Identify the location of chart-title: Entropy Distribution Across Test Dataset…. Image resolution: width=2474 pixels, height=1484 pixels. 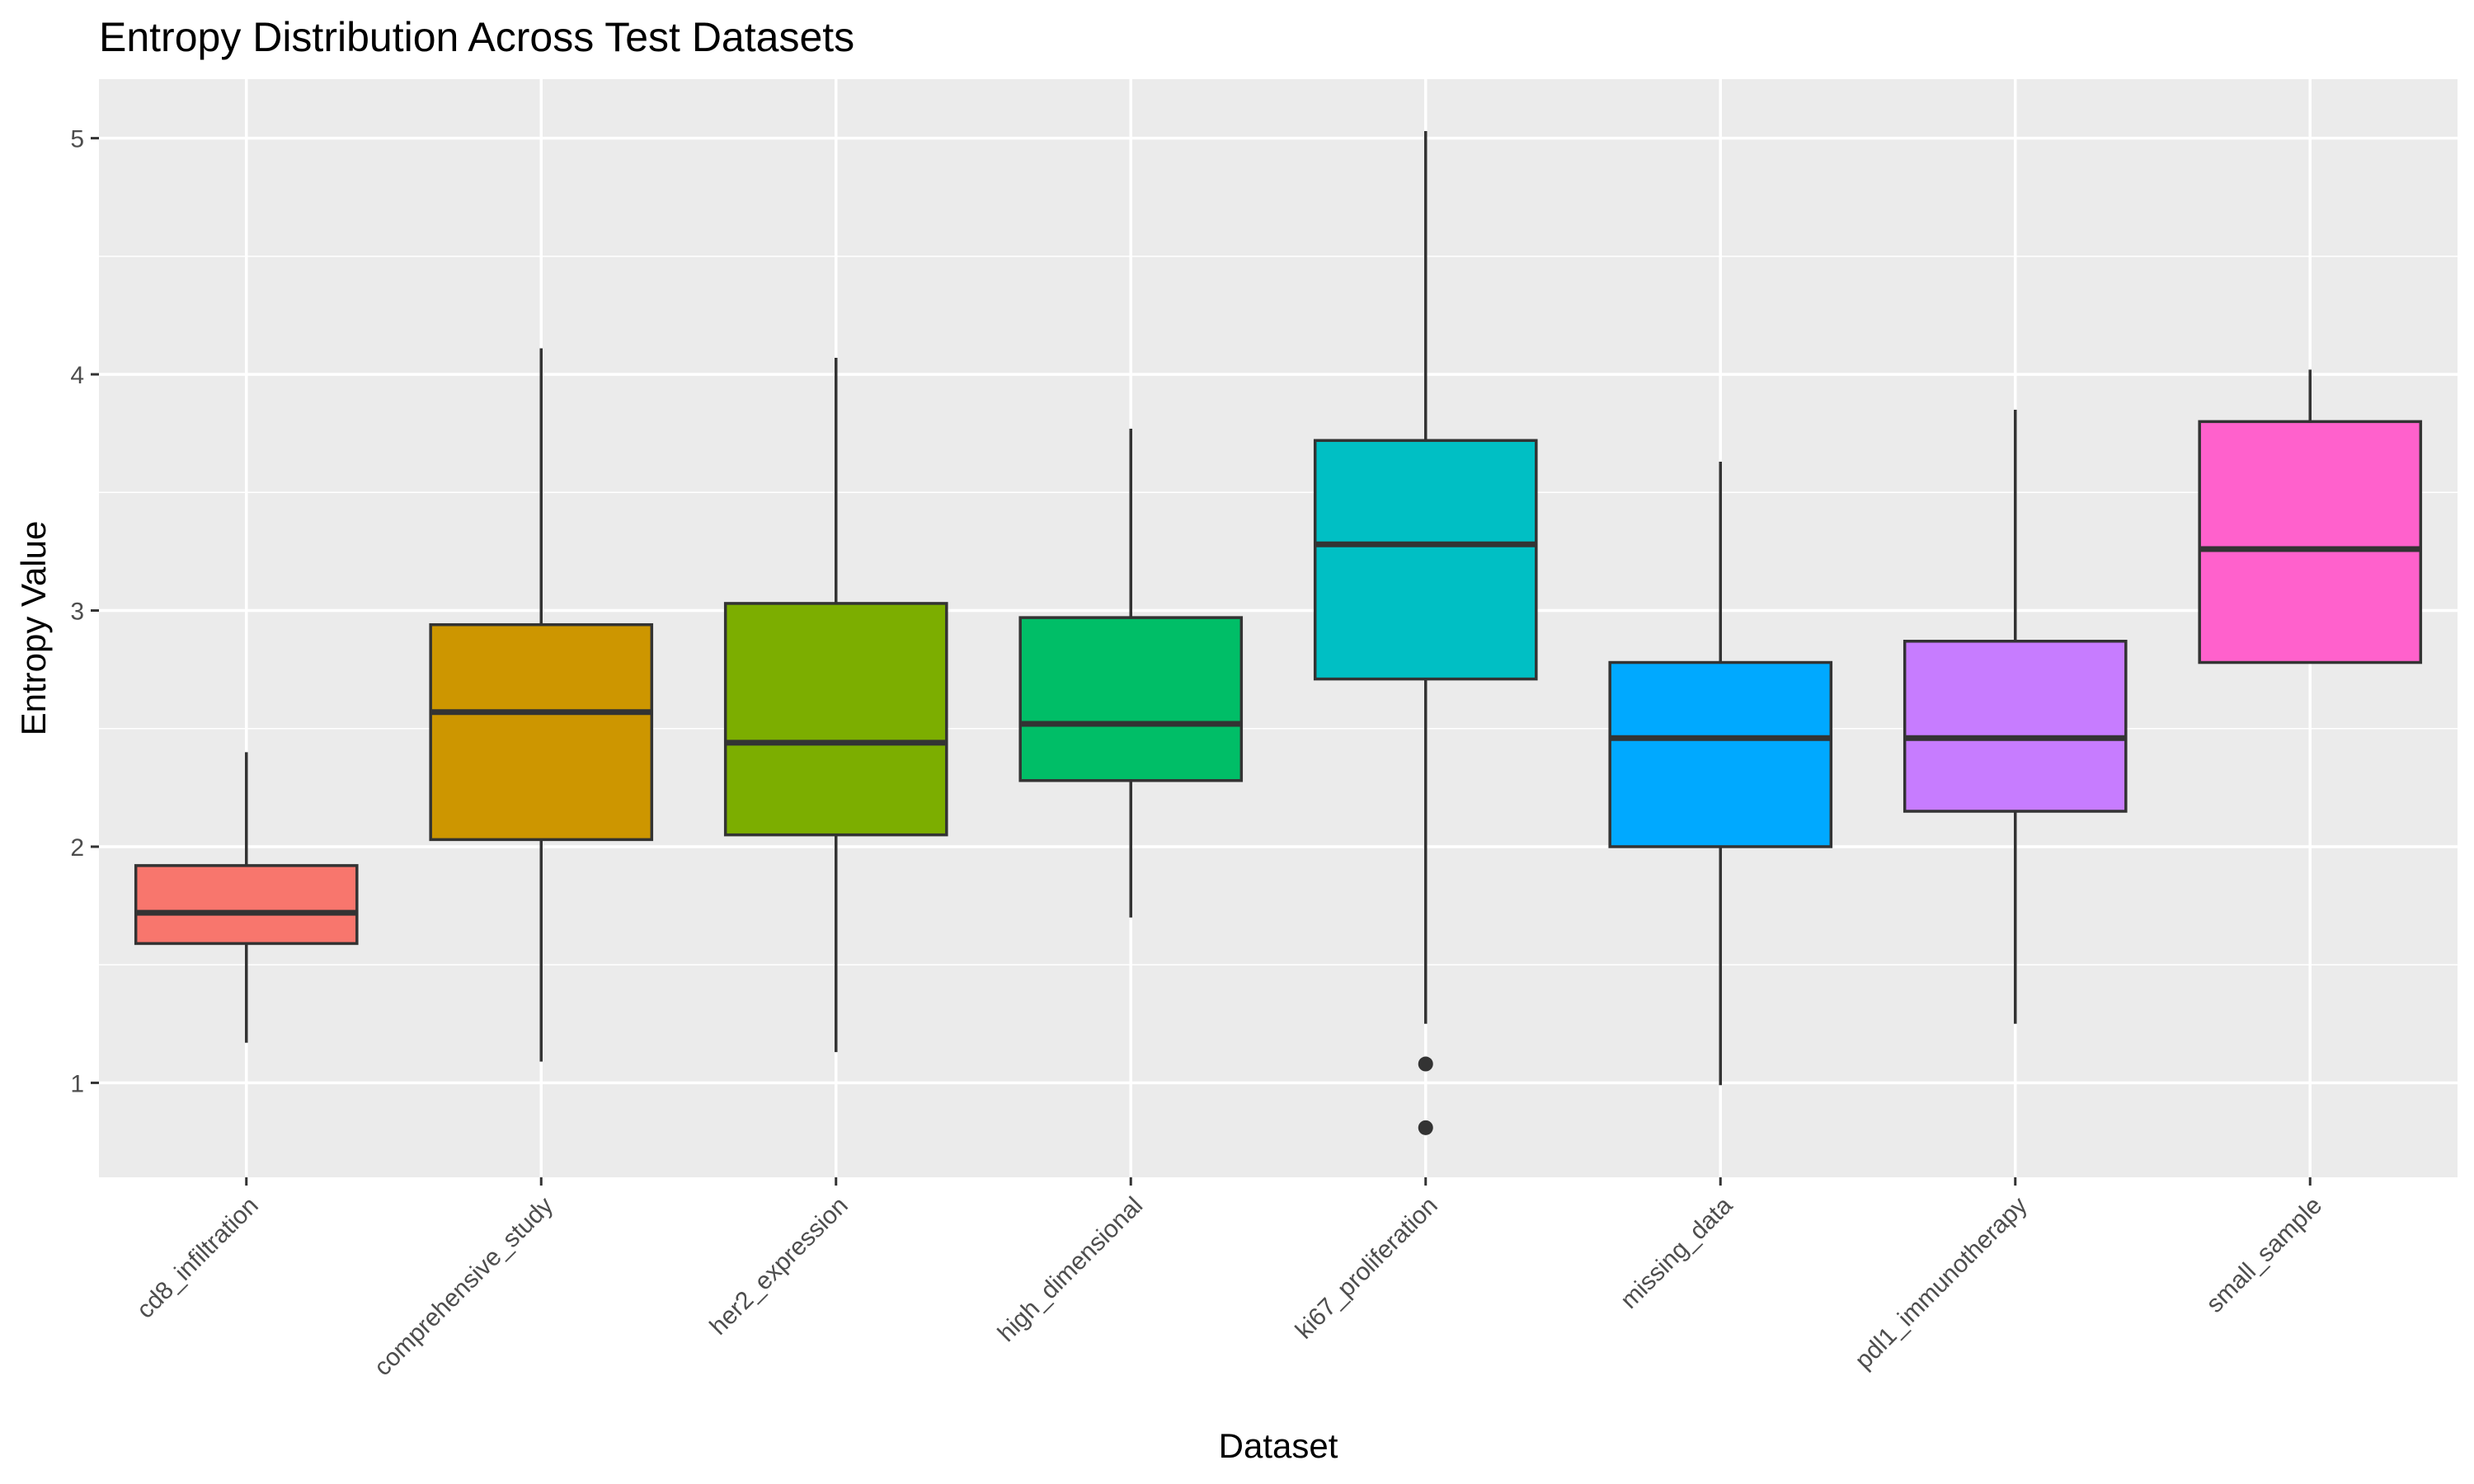
(476, 37).